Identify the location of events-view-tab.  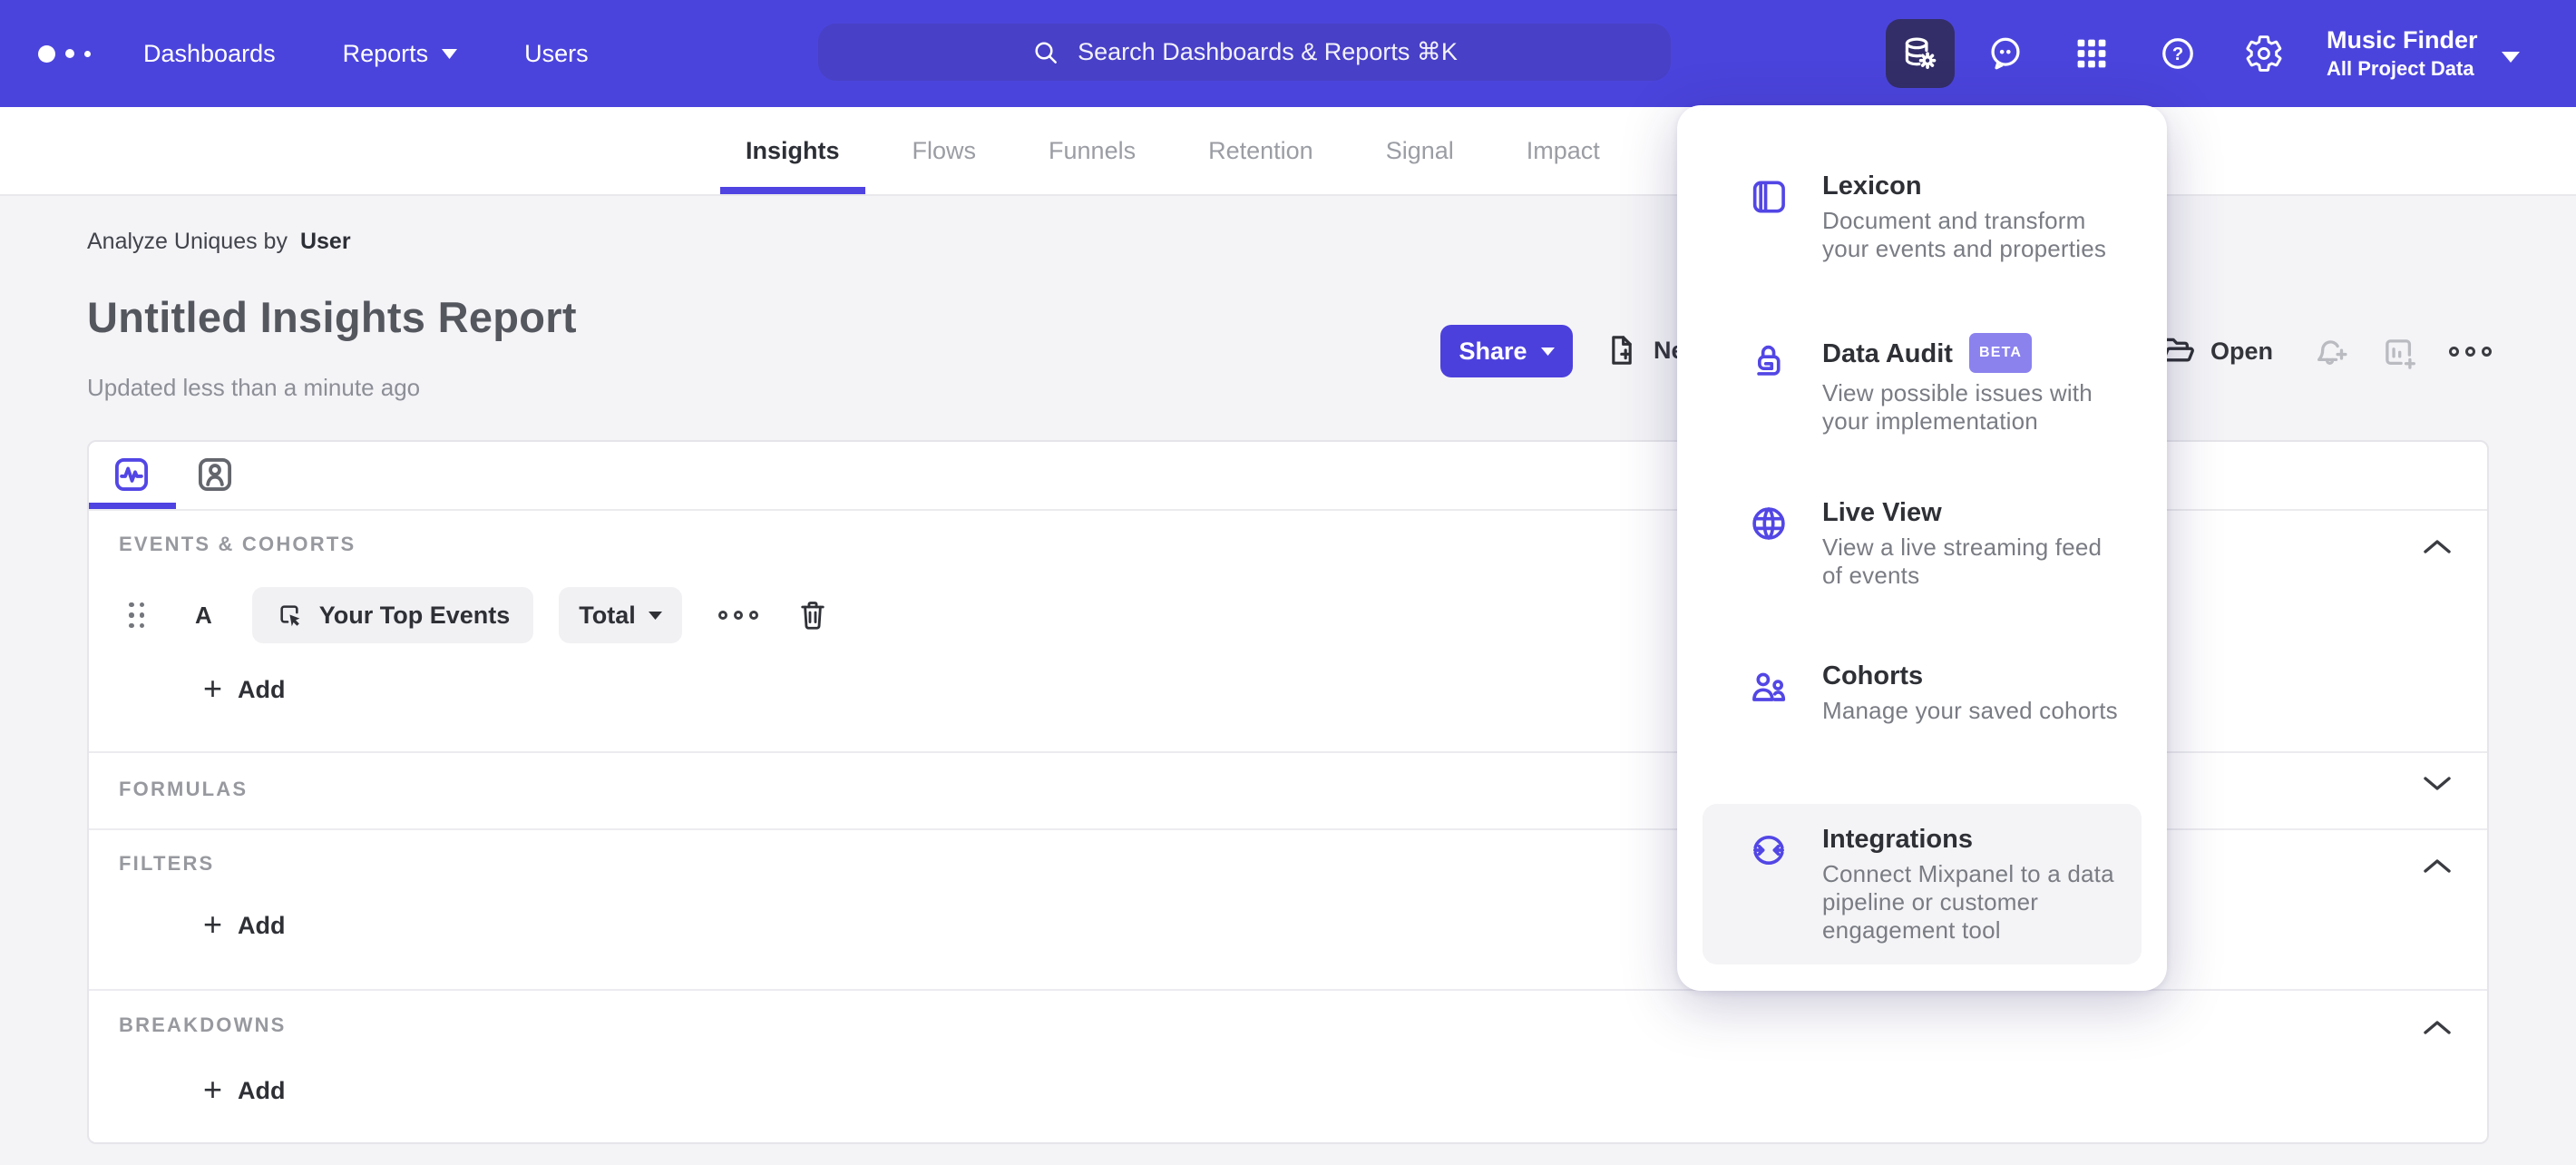
(131, 475).